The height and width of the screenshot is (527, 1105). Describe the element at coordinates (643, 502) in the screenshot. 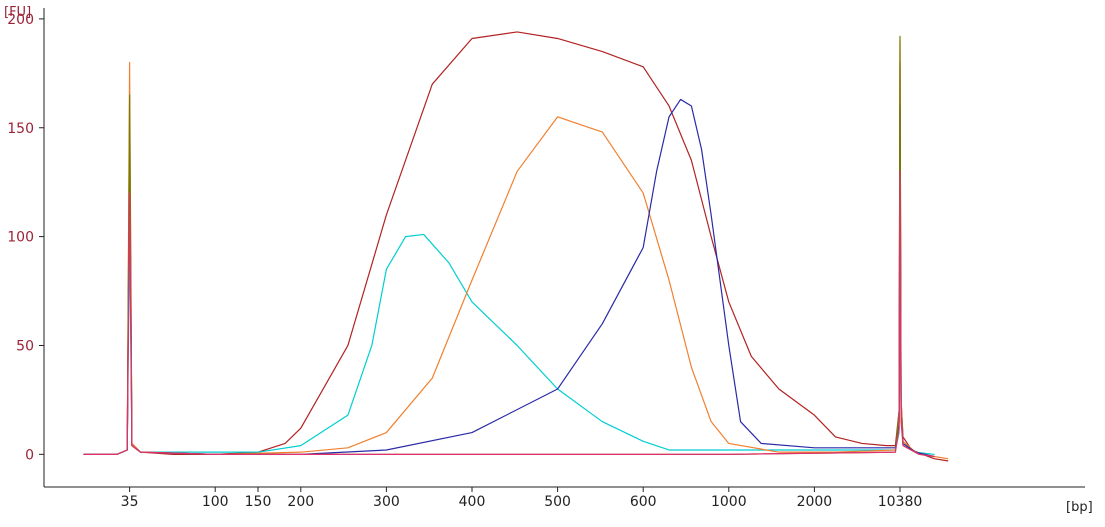

I see `x-tick-label: 600` at that location.